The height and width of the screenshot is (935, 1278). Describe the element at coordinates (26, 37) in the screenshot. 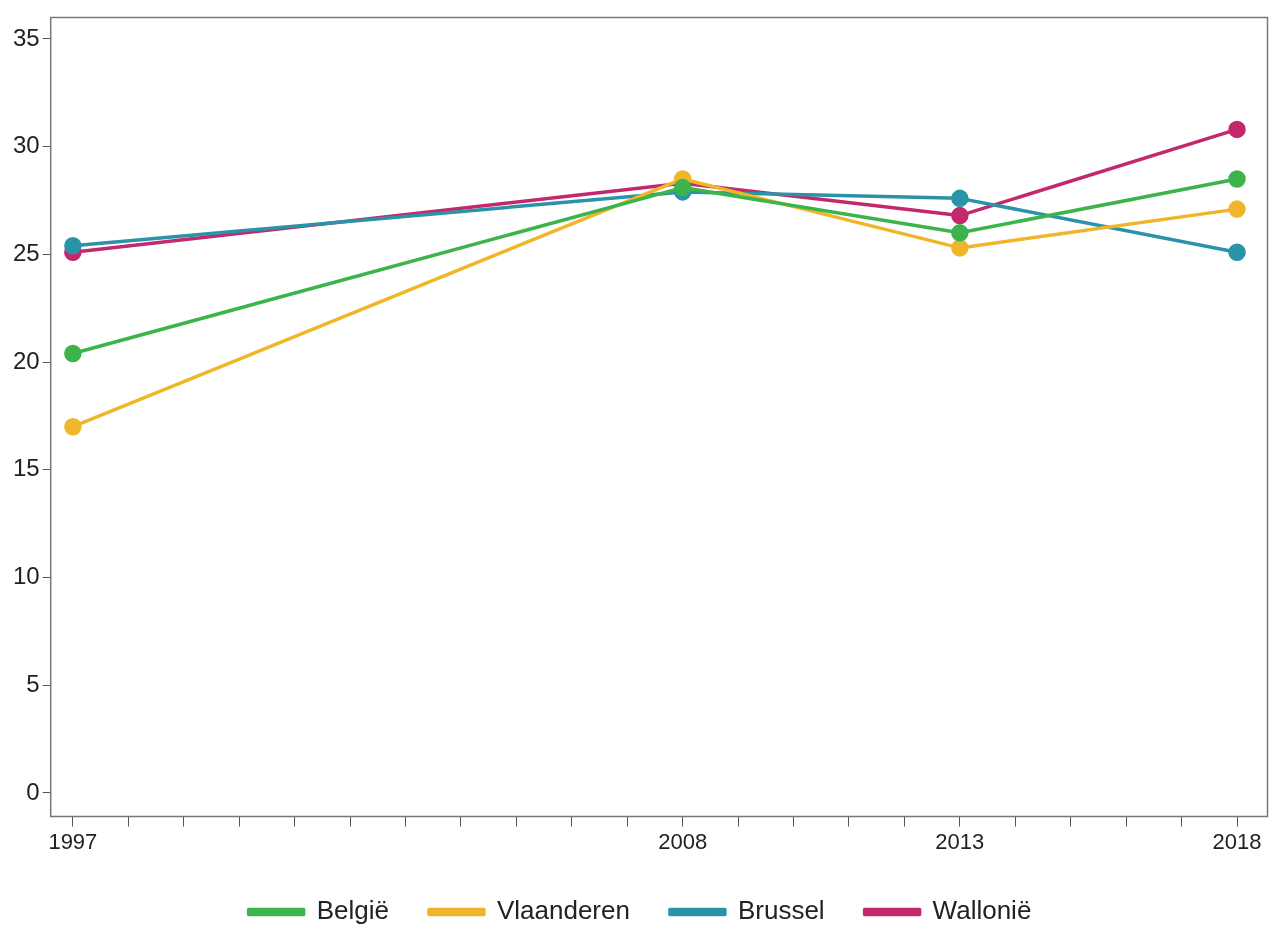

I see `y-tick-label: 35` at that location.